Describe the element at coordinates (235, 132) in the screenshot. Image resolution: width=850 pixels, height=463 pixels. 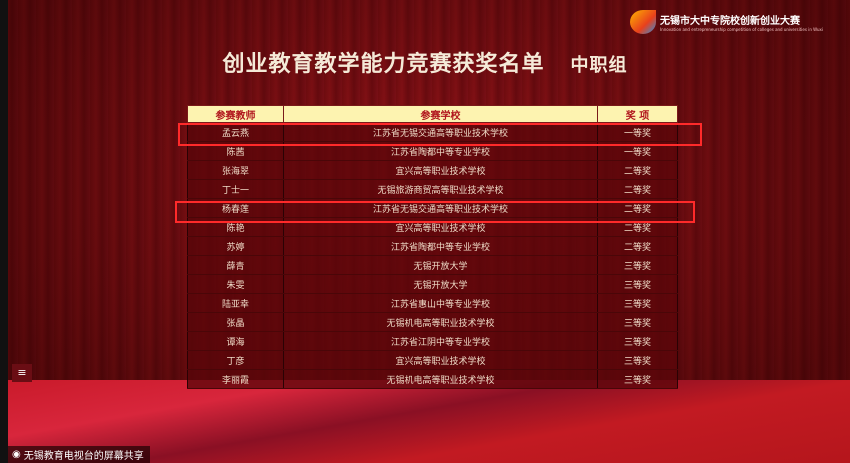
I see `cell-teacher: 孟云燕` at that location.